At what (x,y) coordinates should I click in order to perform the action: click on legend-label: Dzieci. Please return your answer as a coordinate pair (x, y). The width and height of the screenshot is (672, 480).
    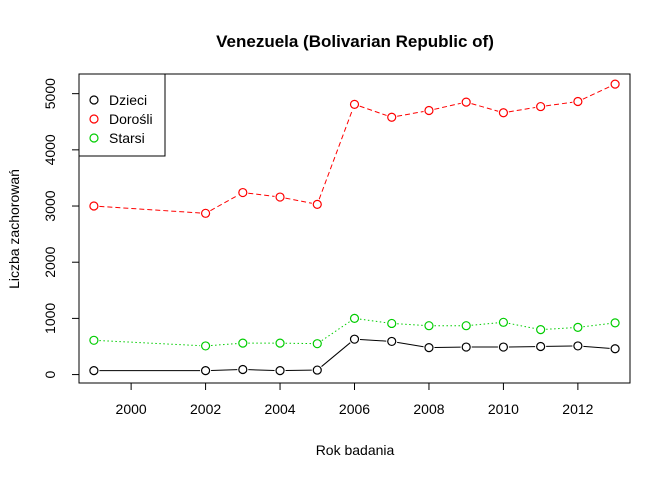
    Looking at the image, I should click on (128, 100).